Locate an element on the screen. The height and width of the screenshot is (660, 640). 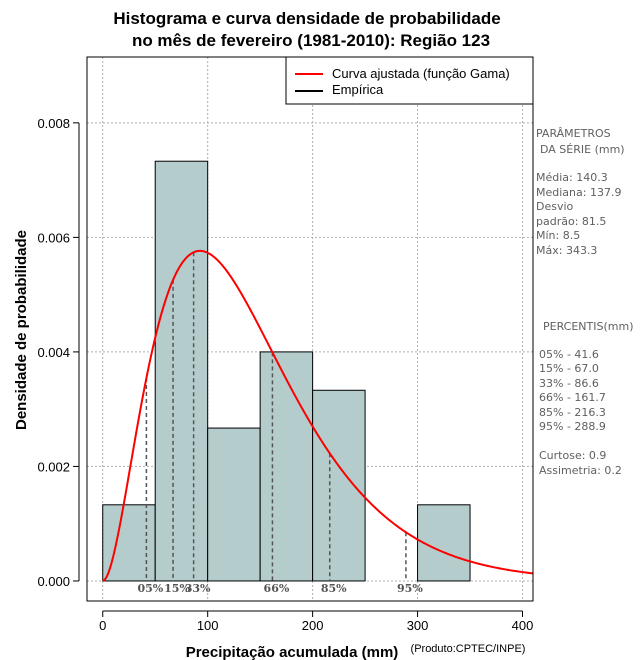
percentis-title: PERCENTIS(mm) is located at coordinates (588, 326).